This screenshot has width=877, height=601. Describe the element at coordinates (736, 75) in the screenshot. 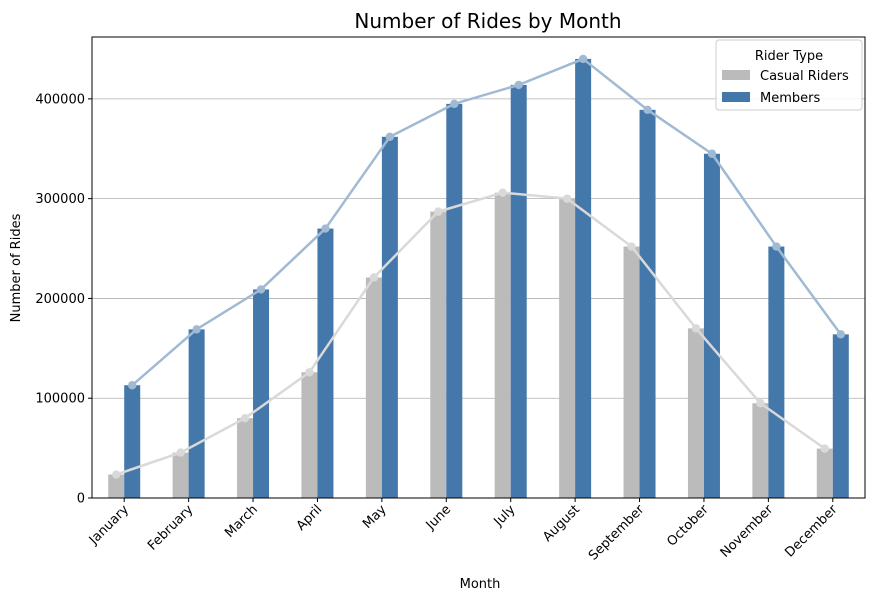

I see `legend-swatch-casual` at that location.